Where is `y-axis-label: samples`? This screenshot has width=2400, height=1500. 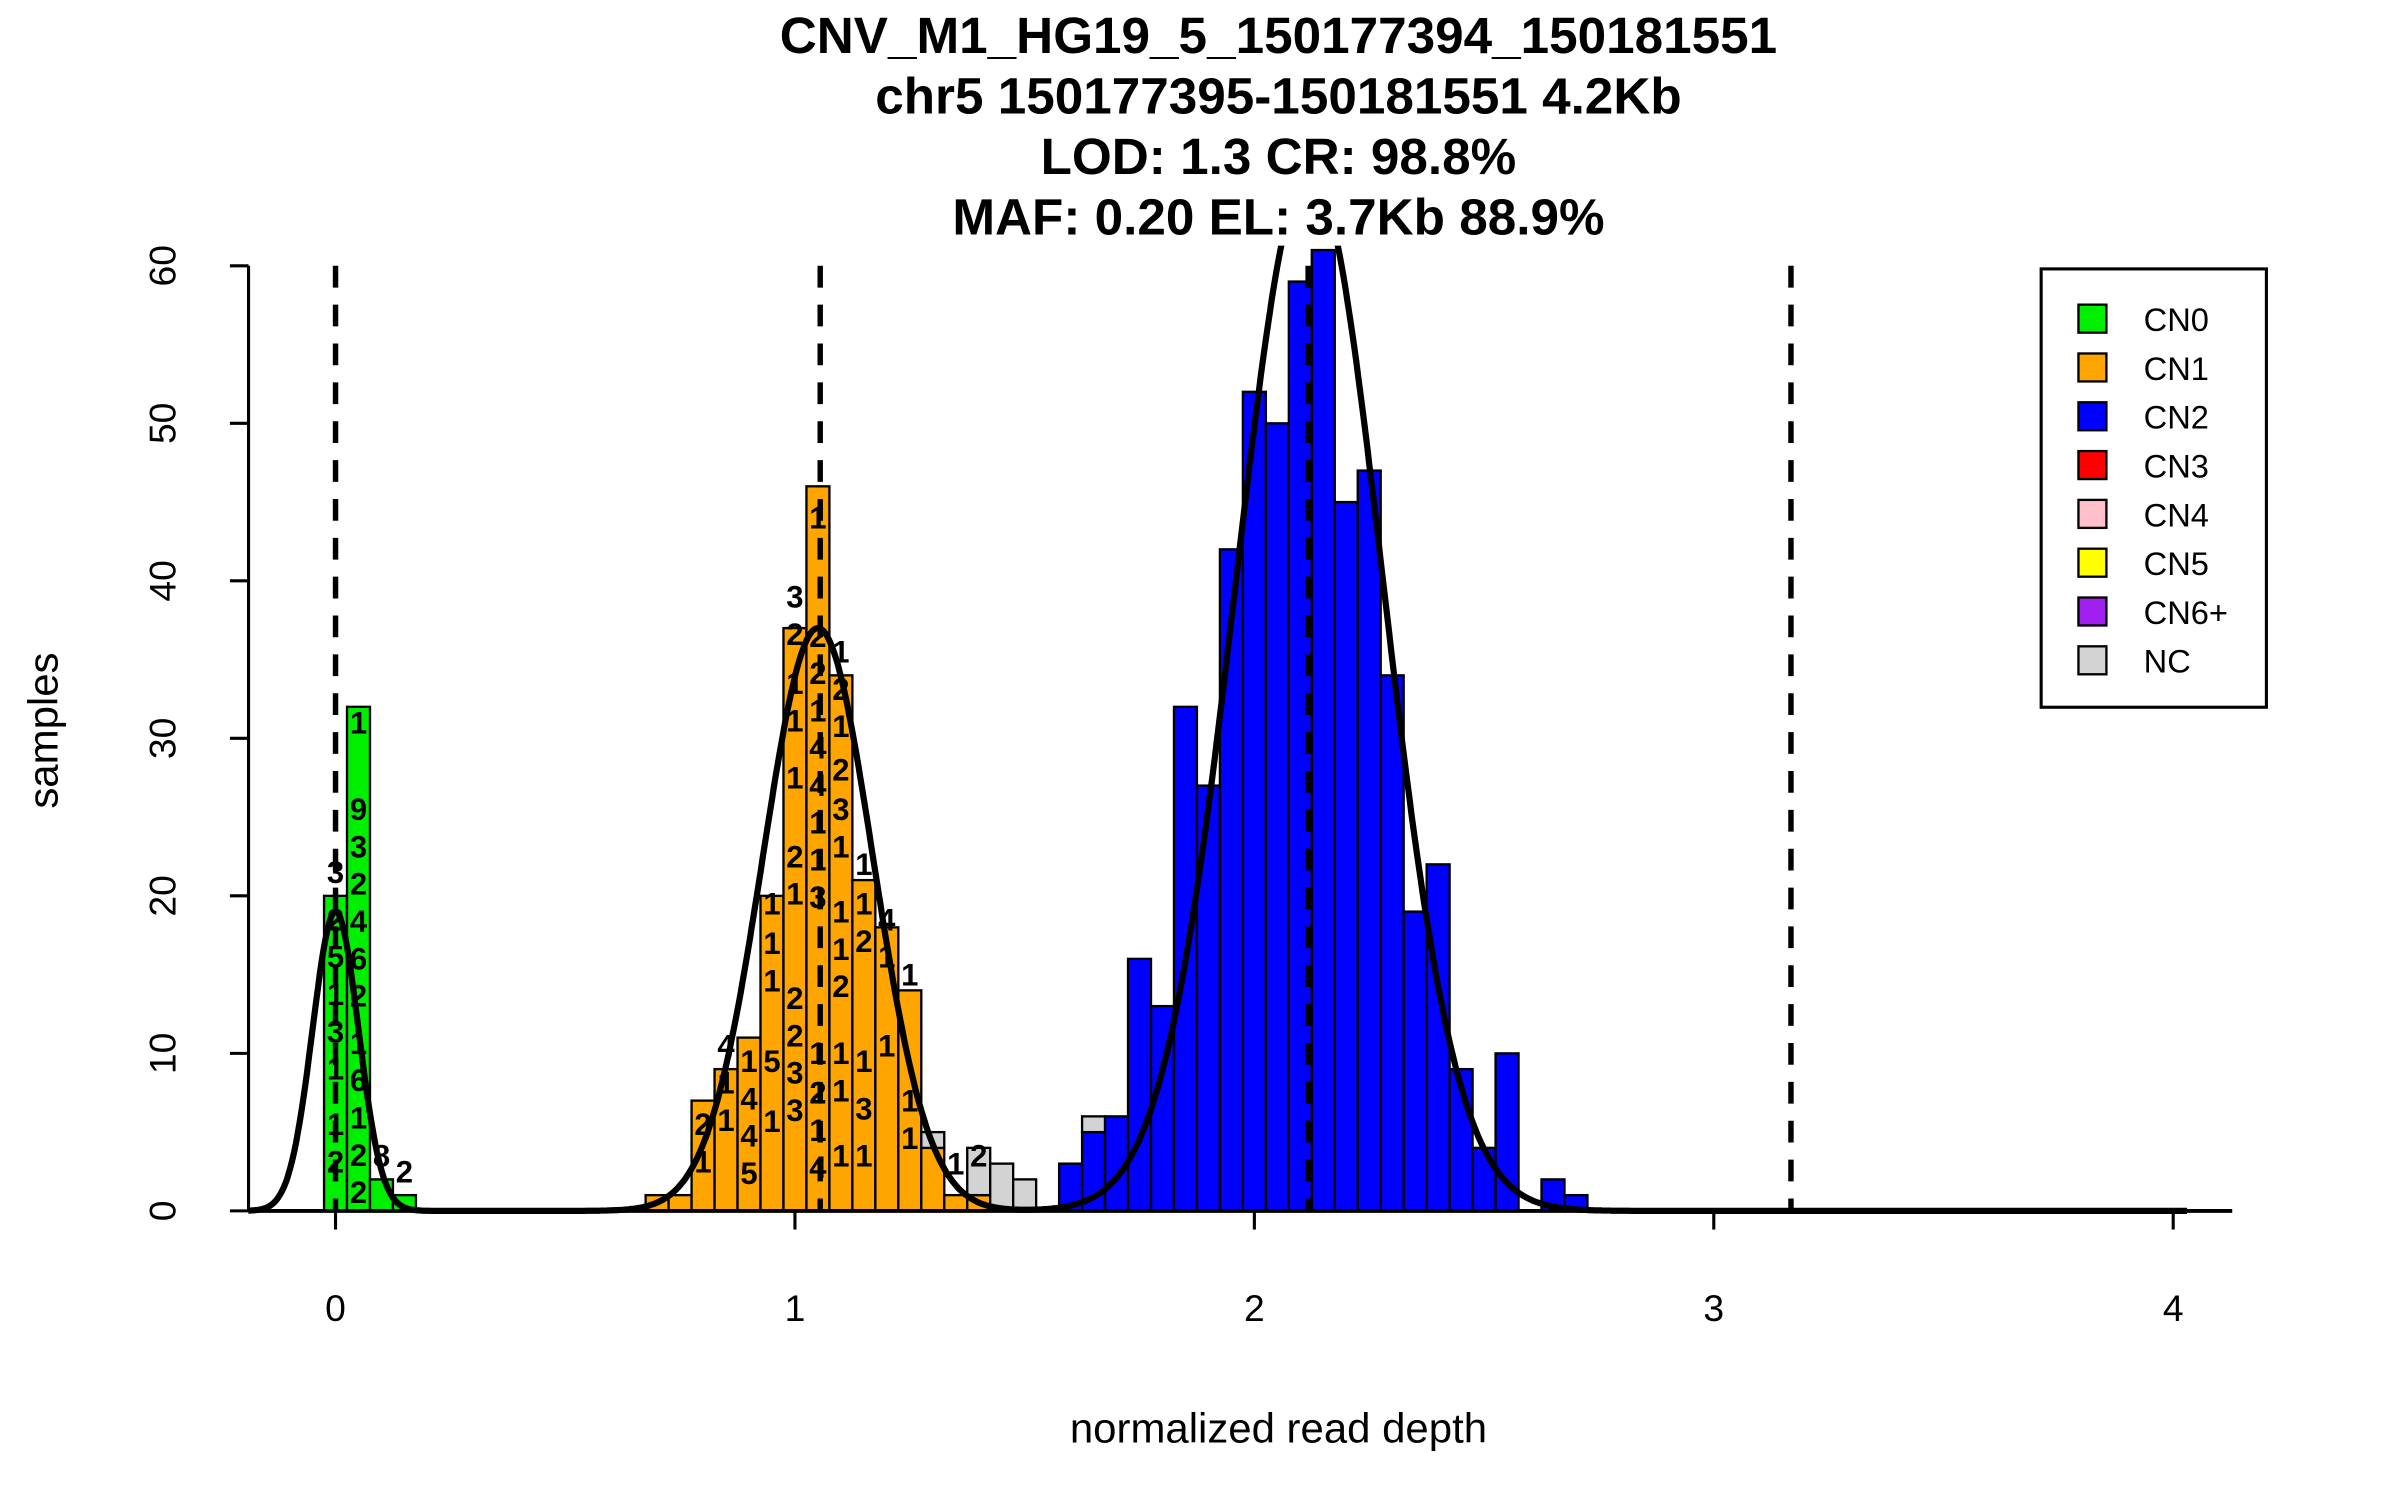
y-axis-label: samples is located at coordinates (42, 730).